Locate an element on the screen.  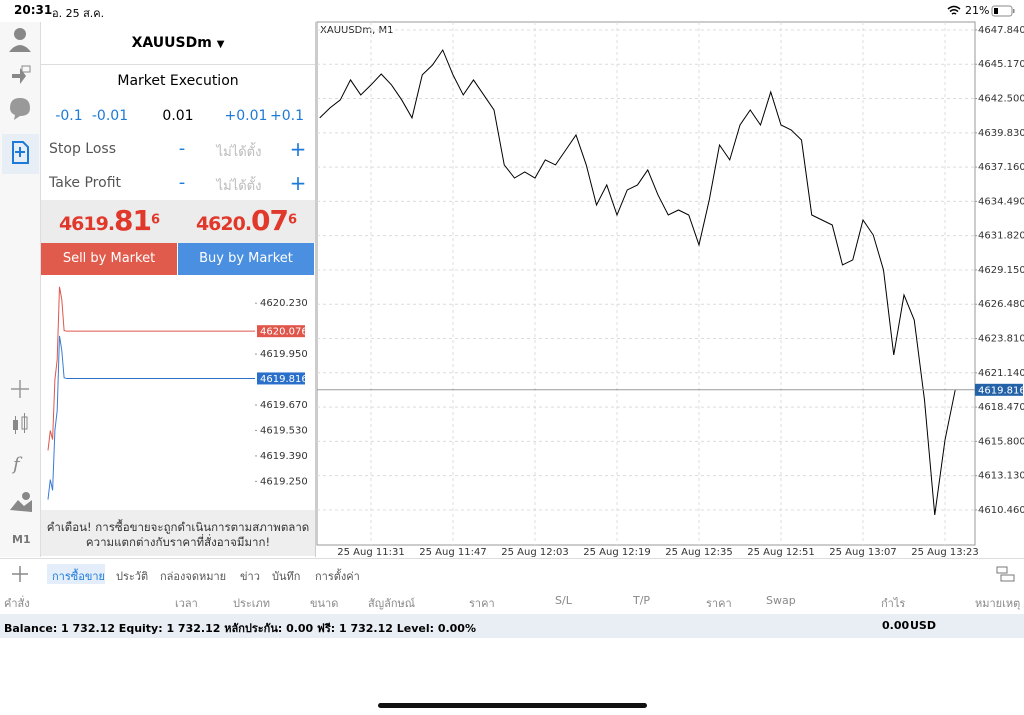
time: 20:31 is located at coordinates (33, 10).